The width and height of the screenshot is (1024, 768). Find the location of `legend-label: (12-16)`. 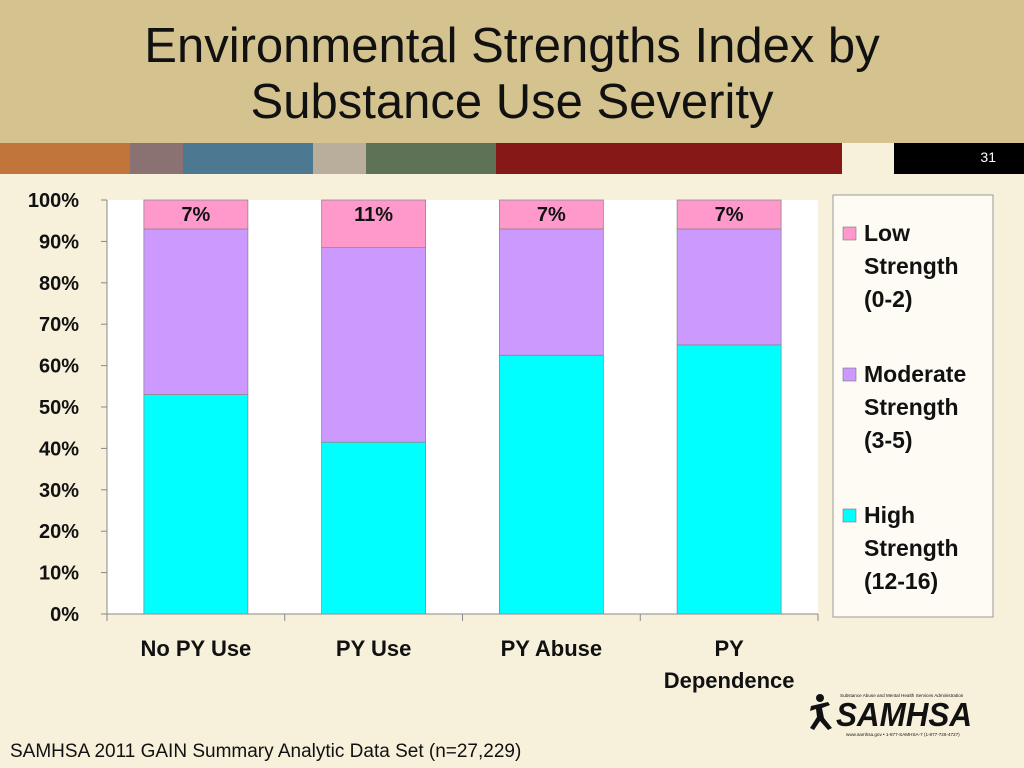

legend-label: (12-16) is located at coordinates (901, 581).